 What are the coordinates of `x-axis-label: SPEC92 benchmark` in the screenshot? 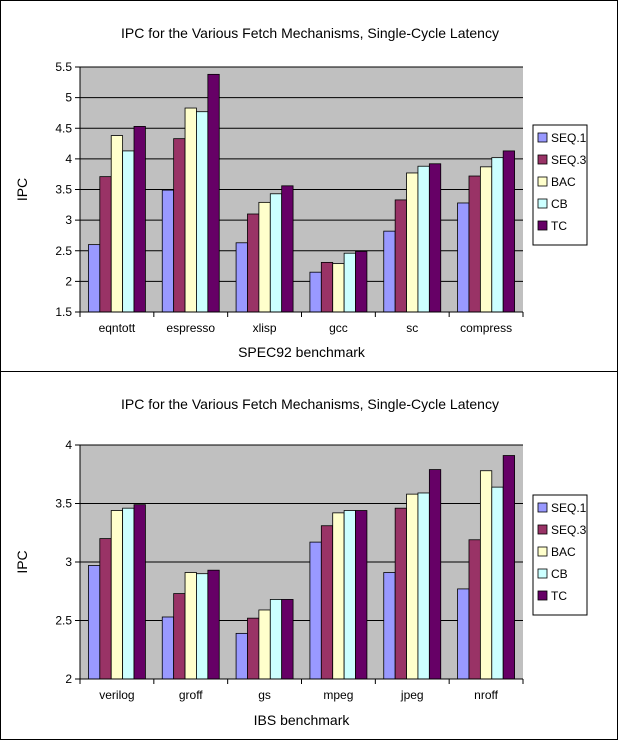 It's located at (302, 352).